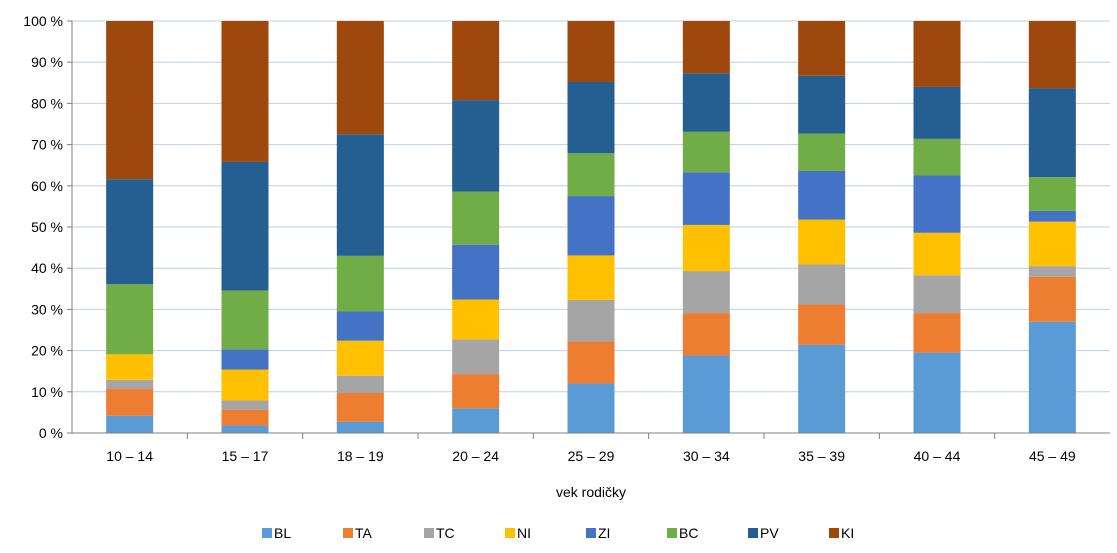  What do you see at coordinates (47, 103) in the screenshot?
I see `y-tick-label: 80 %` at bounding box center [47, 103].